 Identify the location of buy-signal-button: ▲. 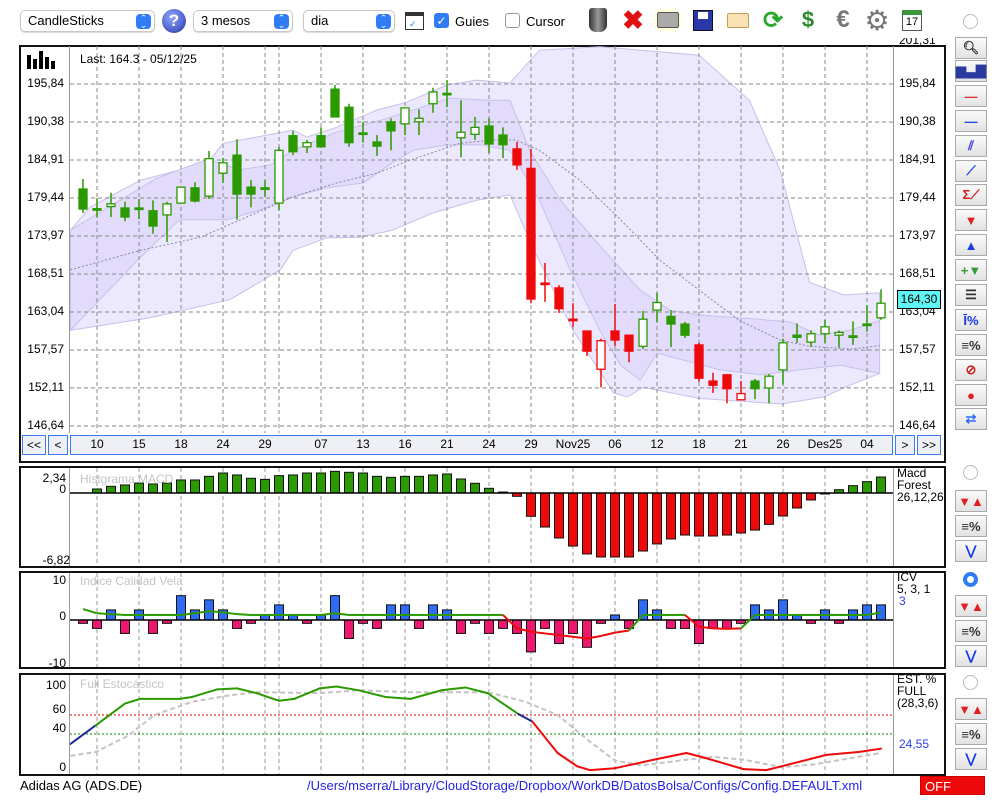
(971, 245).